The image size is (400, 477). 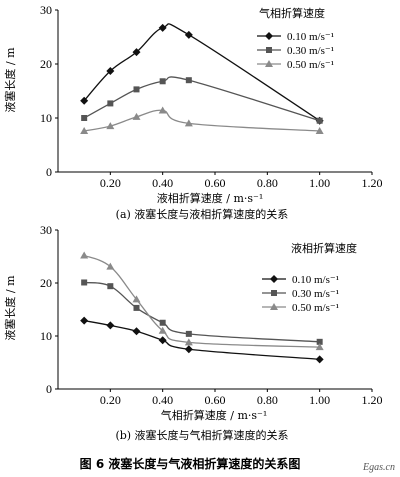 I want to click on chart-b-legend-item: 0.30 m/s⁻¹, so click(x=300, y=294).